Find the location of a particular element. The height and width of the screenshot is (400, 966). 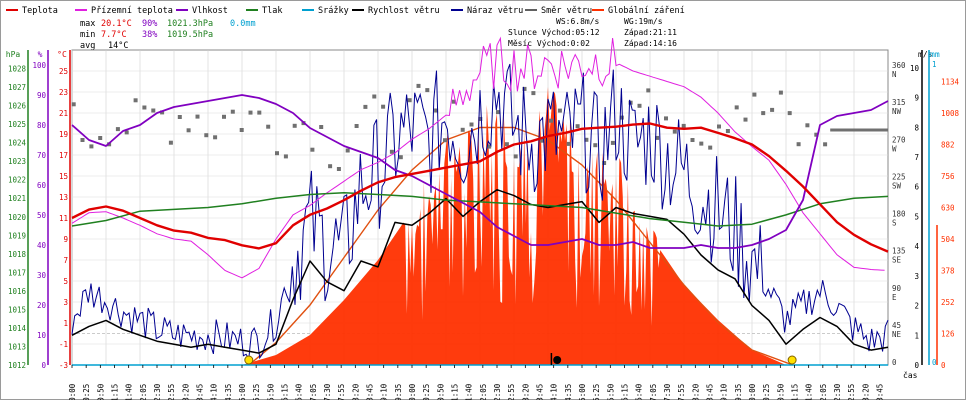

time-tick: 12:05 is located at coordinates (483, 392).